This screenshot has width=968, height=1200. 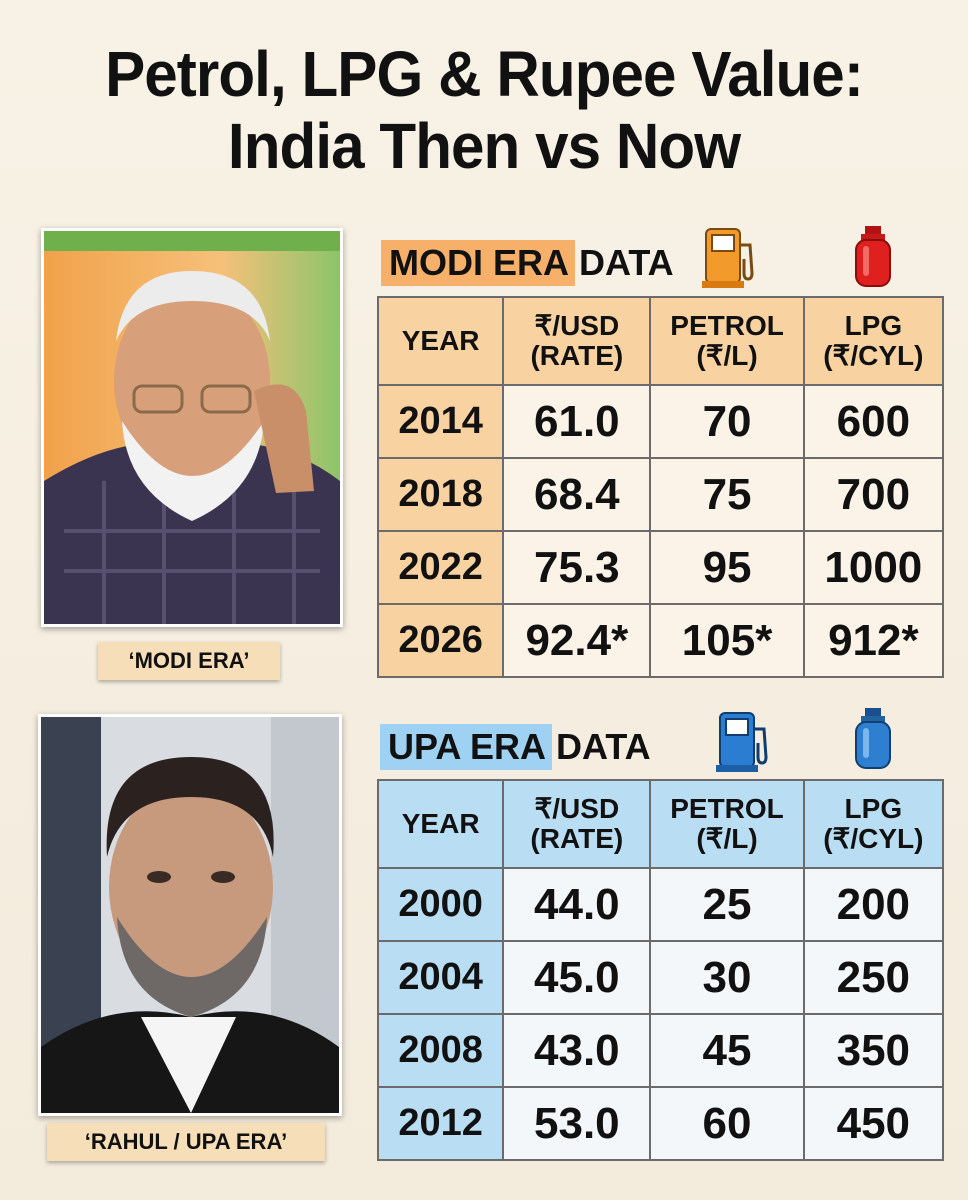 What do you see at coordinates (727, 567) in the screenshot?
I see `petrol-price-cell: 95` at bounding box center [727, 567].